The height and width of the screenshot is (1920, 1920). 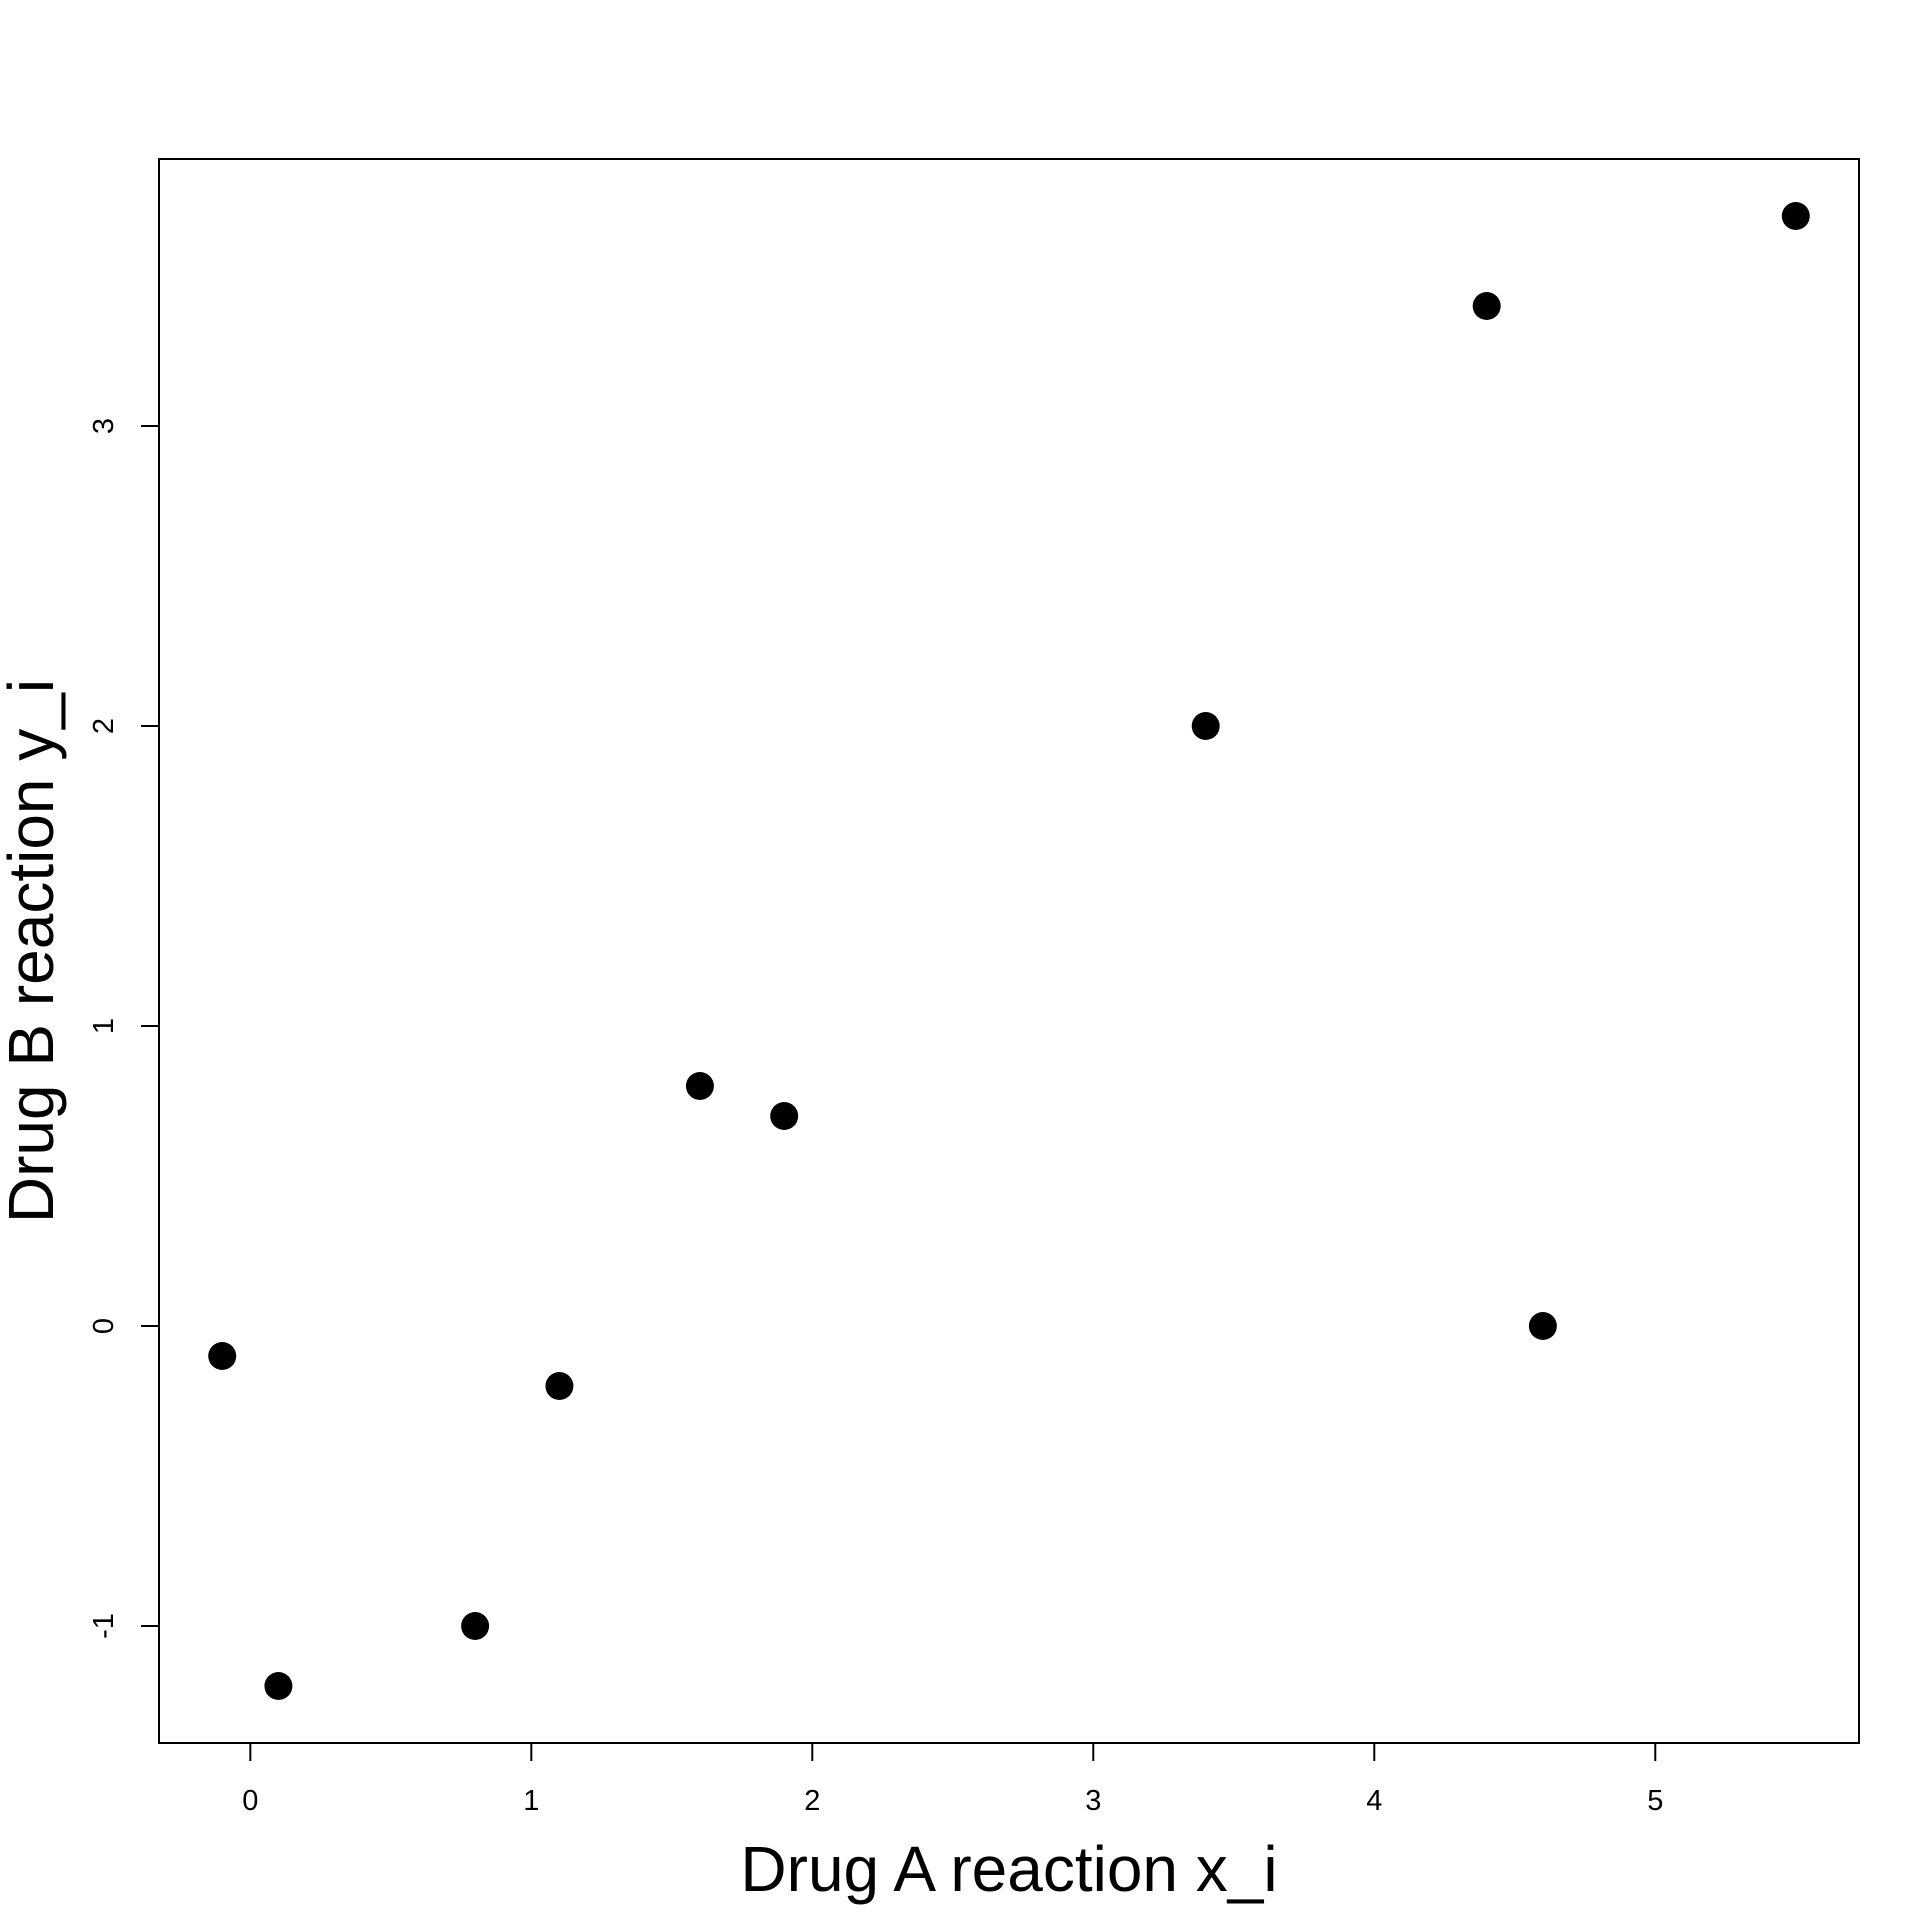 What do you see at coordinates (1655, 1801) in the screenshot?
I see `x-tick-label: 5` at bounding box center [1655, 1801].